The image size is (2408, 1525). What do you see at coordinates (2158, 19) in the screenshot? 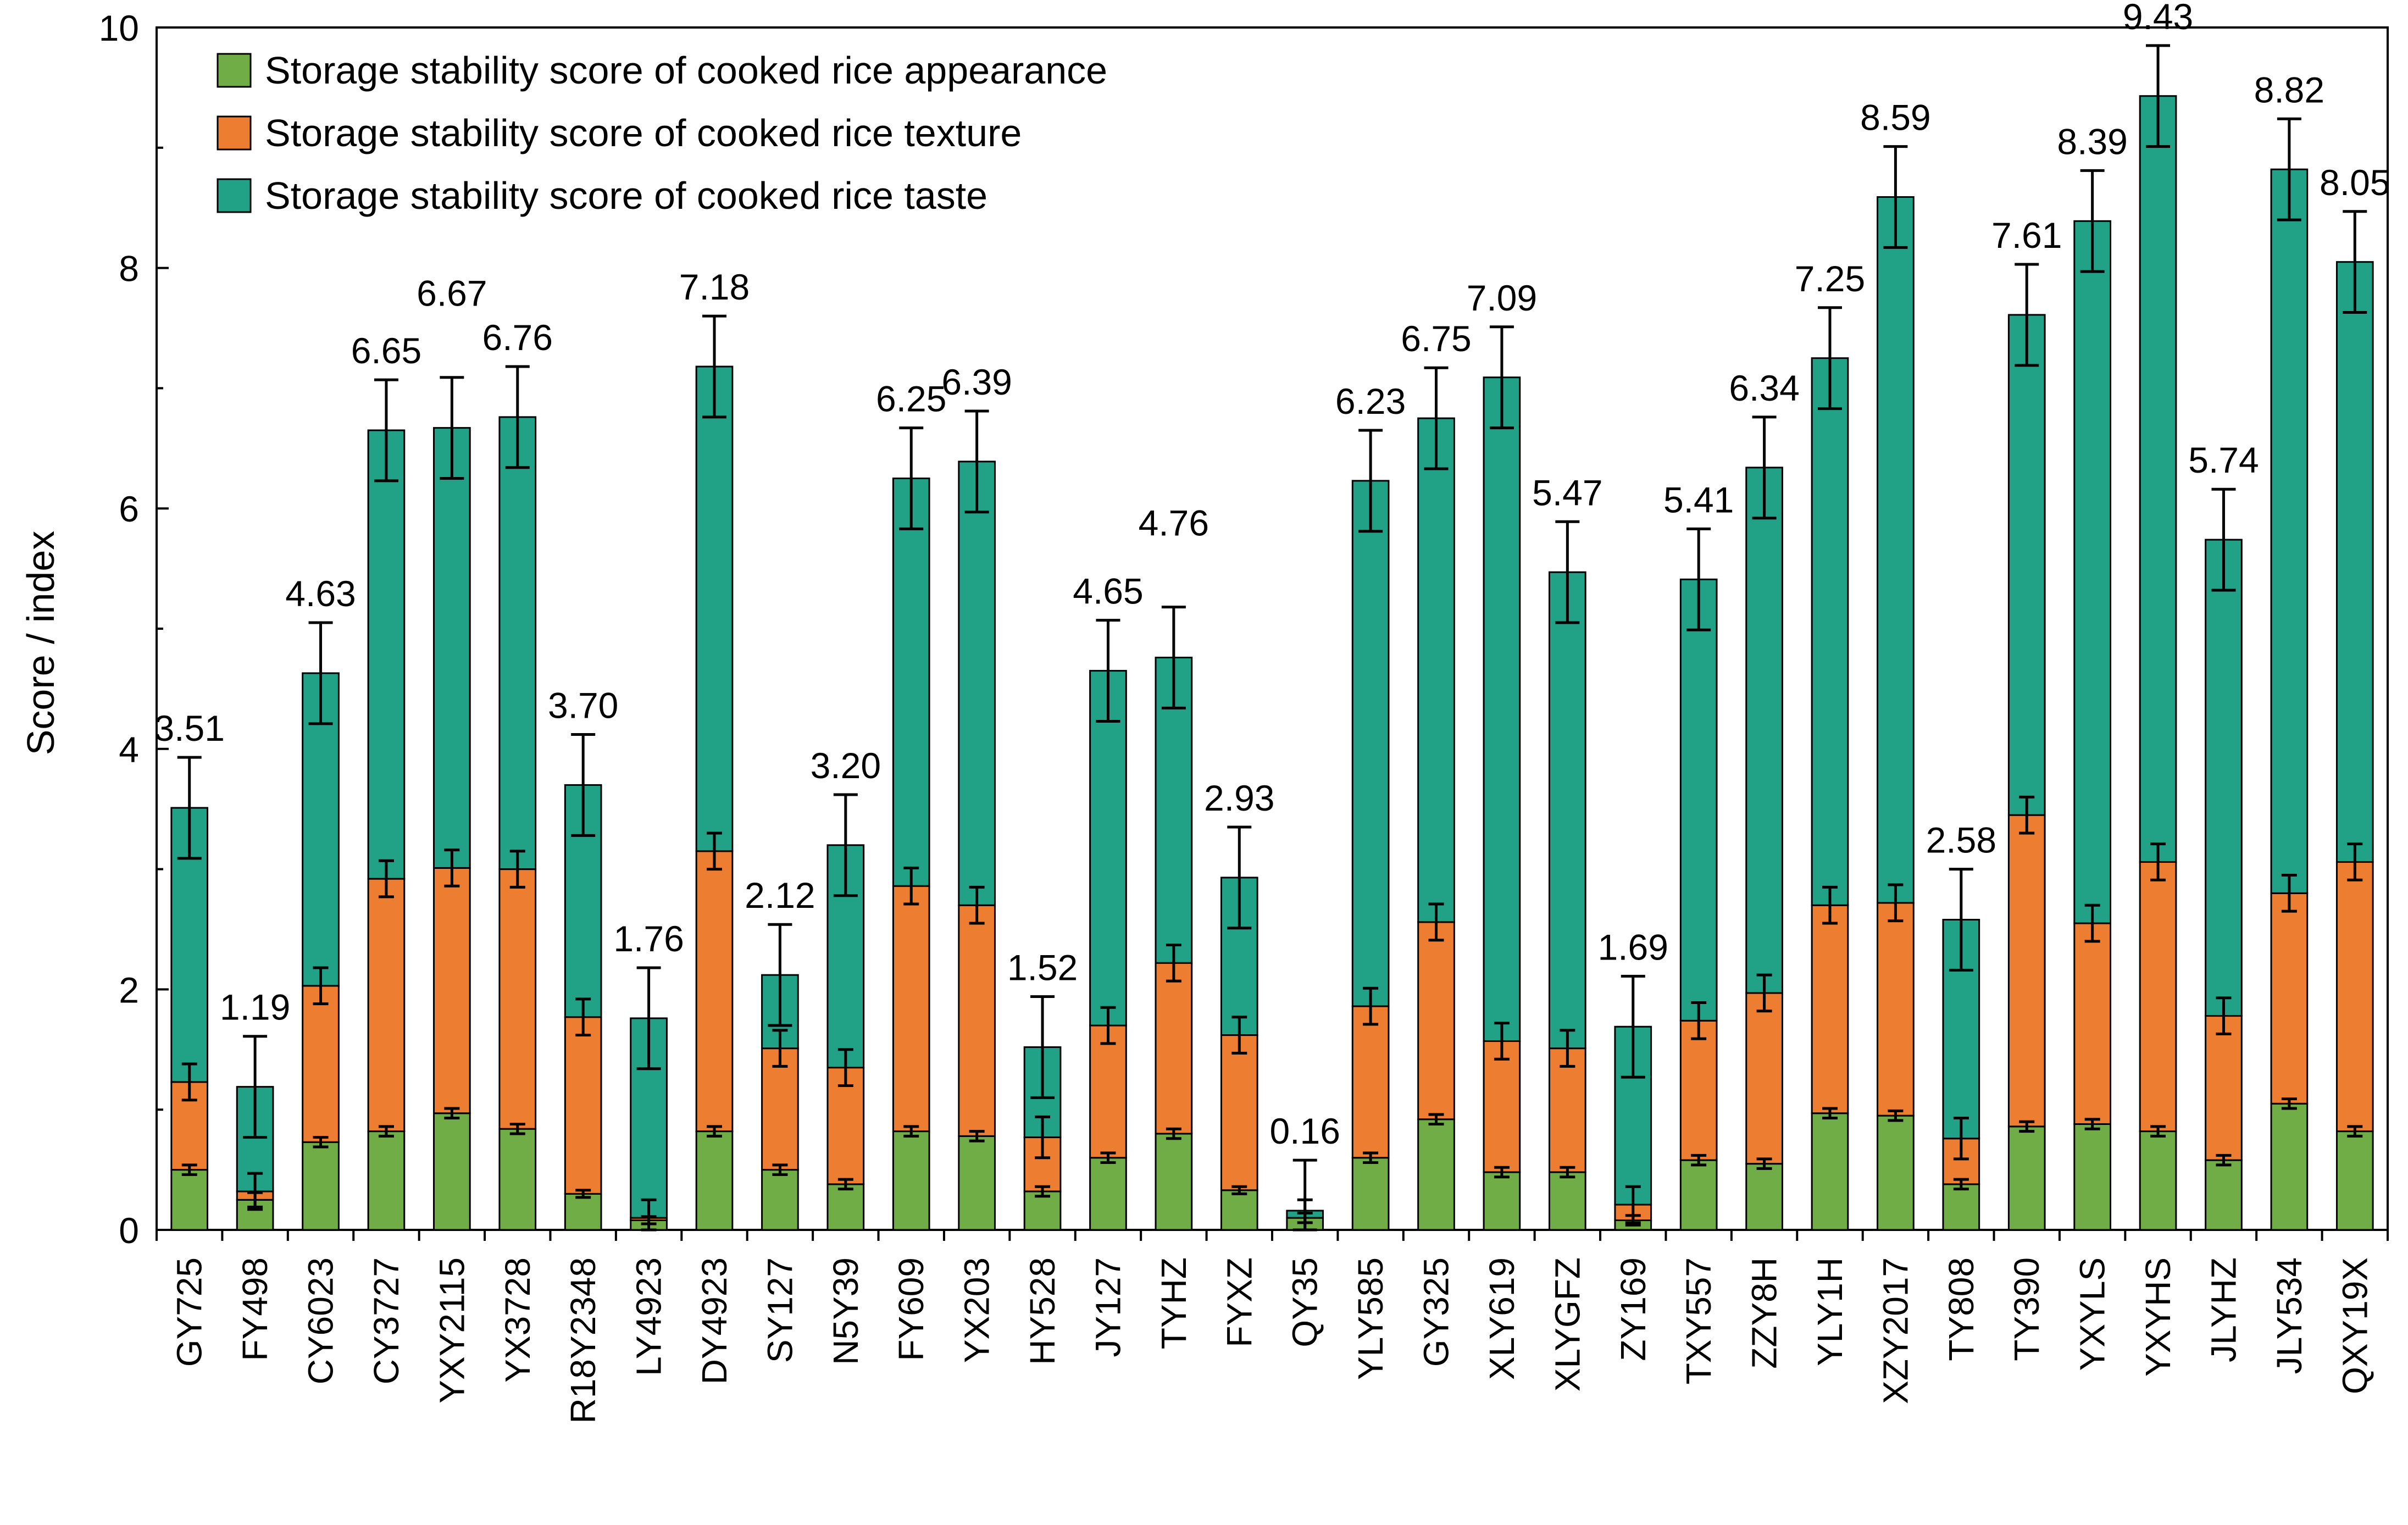
I see `total-label: 9.43` at bounding box center [2158, 19].